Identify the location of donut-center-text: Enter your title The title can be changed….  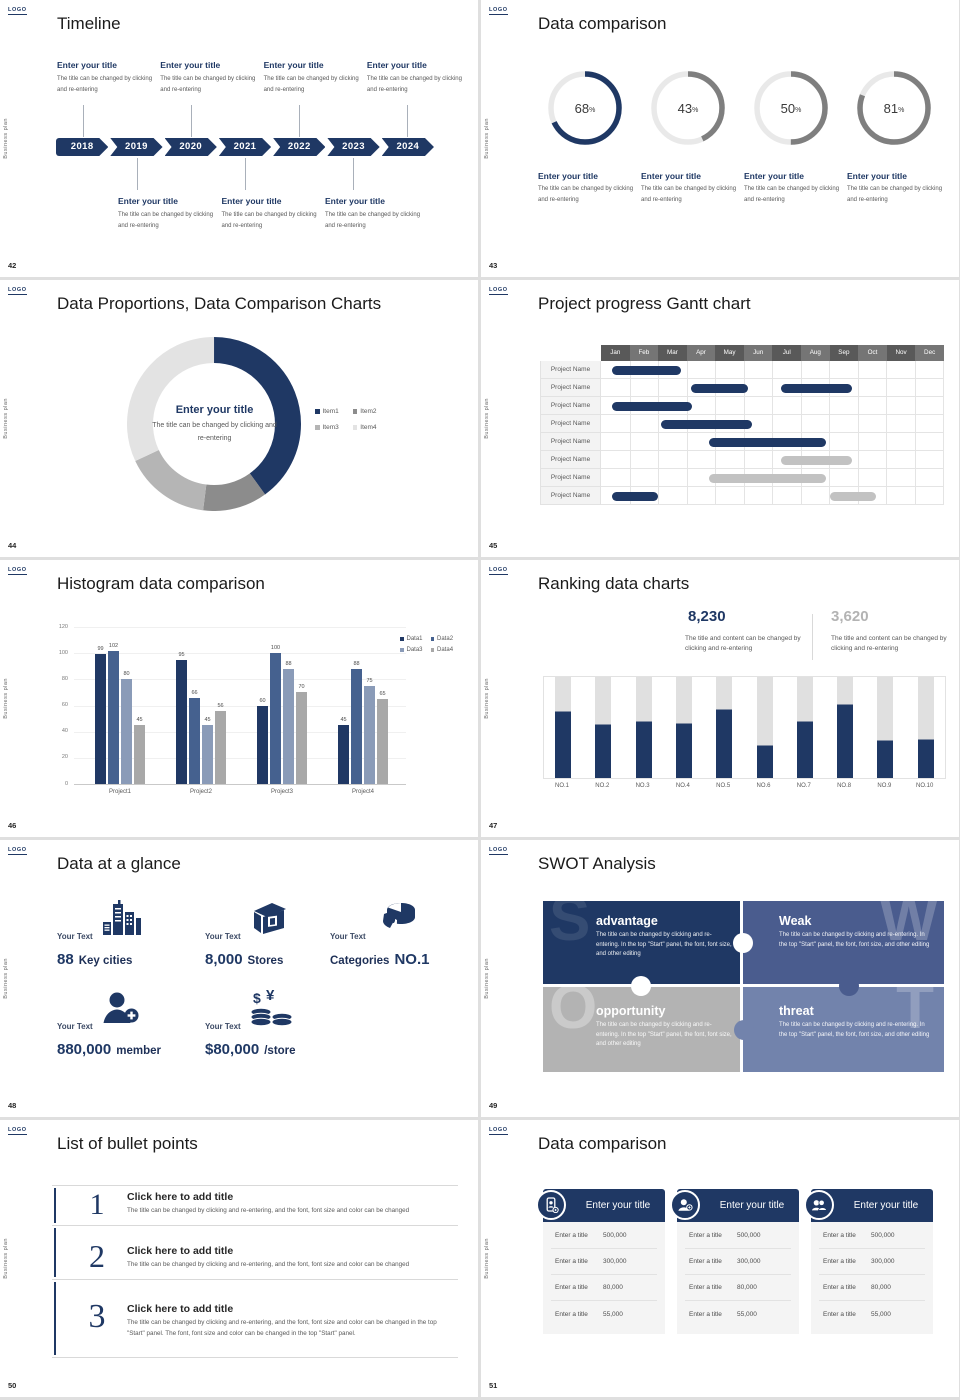
(214, 424).